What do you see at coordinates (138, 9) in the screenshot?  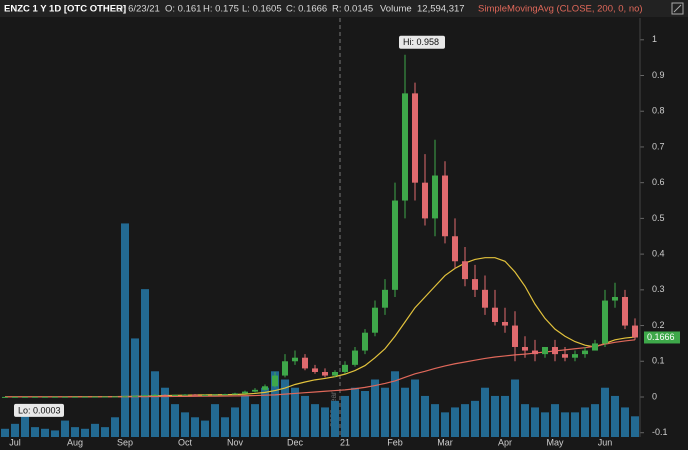 I see `header-date: D: 6/23/21` at bounding box center [138, 9].